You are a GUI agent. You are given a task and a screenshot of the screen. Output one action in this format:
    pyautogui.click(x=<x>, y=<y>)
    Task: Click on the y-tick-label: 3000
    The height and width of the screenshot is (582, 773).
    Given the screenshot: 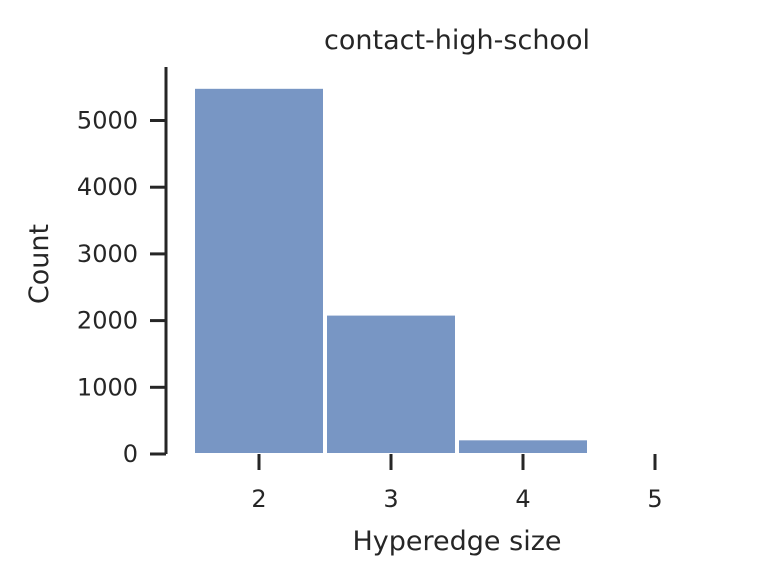 What is the action you would take?
    pyautogui.click(x=107, y=254)
    